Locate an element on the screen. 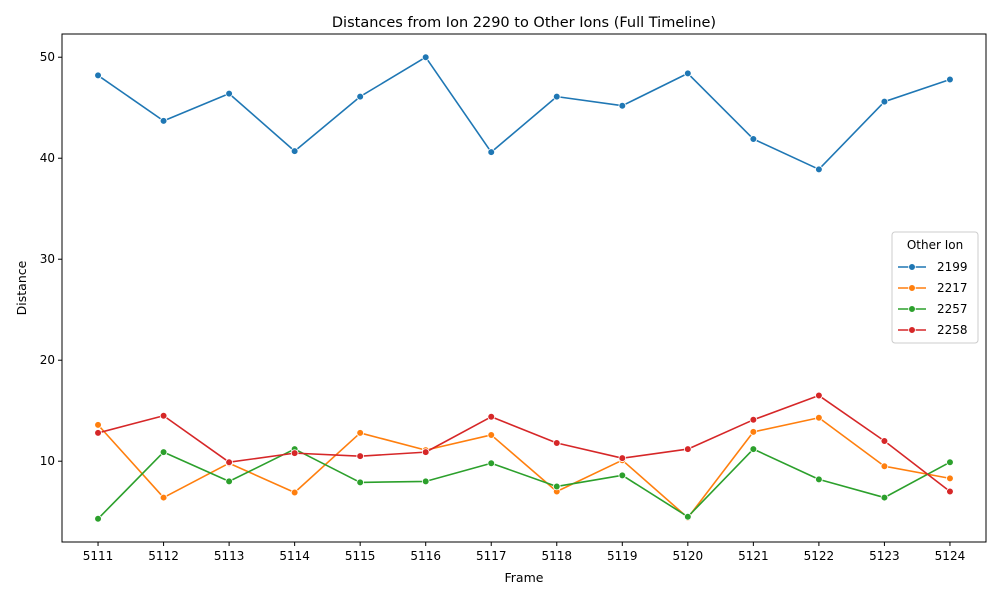 This screenshot has height=600, width=1000. x-tick-label: 5112 is located at coordinates (163, 556).